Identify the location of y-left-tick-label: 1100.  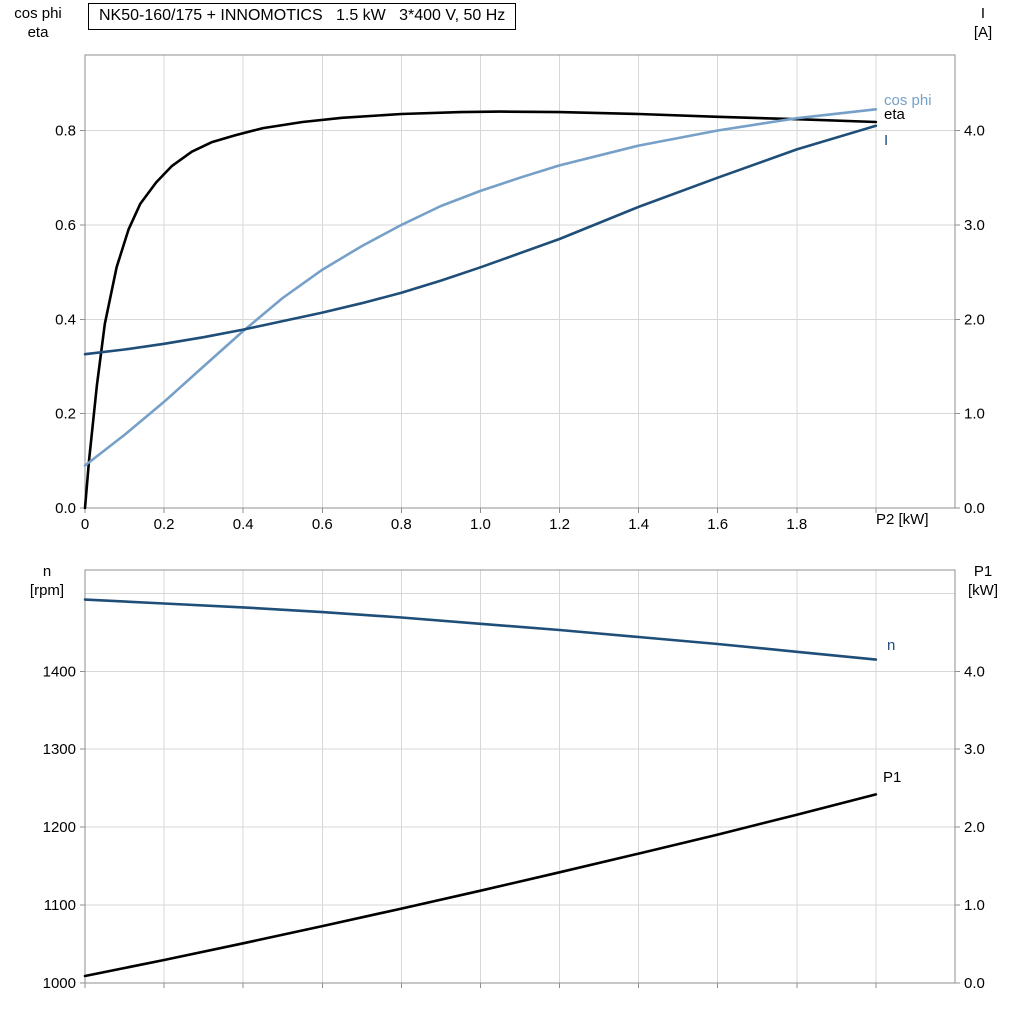
(60, 905).